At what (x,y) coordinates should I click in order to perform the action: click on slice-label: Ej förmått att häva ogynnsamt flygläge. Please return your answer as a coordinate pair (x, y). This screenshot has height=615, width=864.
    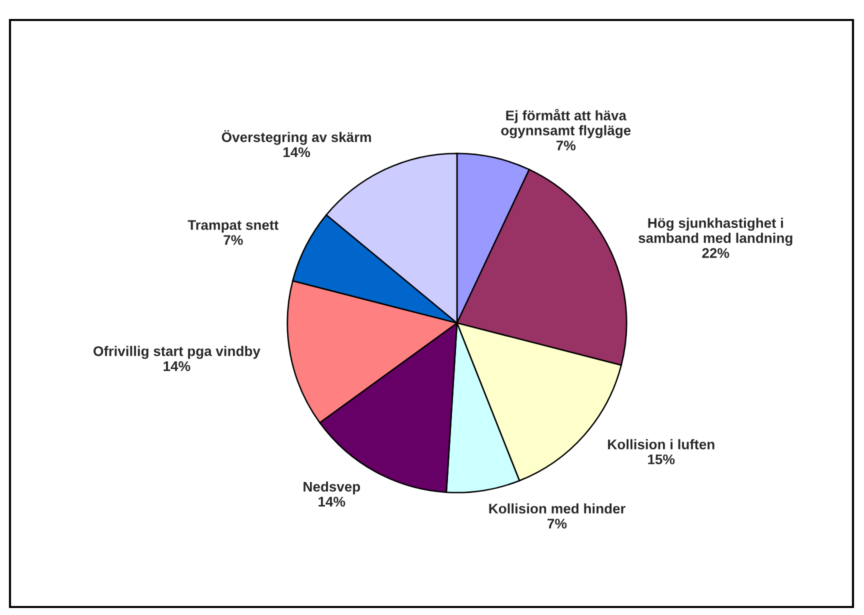
    Looking at the image, I should click on (566, 123).